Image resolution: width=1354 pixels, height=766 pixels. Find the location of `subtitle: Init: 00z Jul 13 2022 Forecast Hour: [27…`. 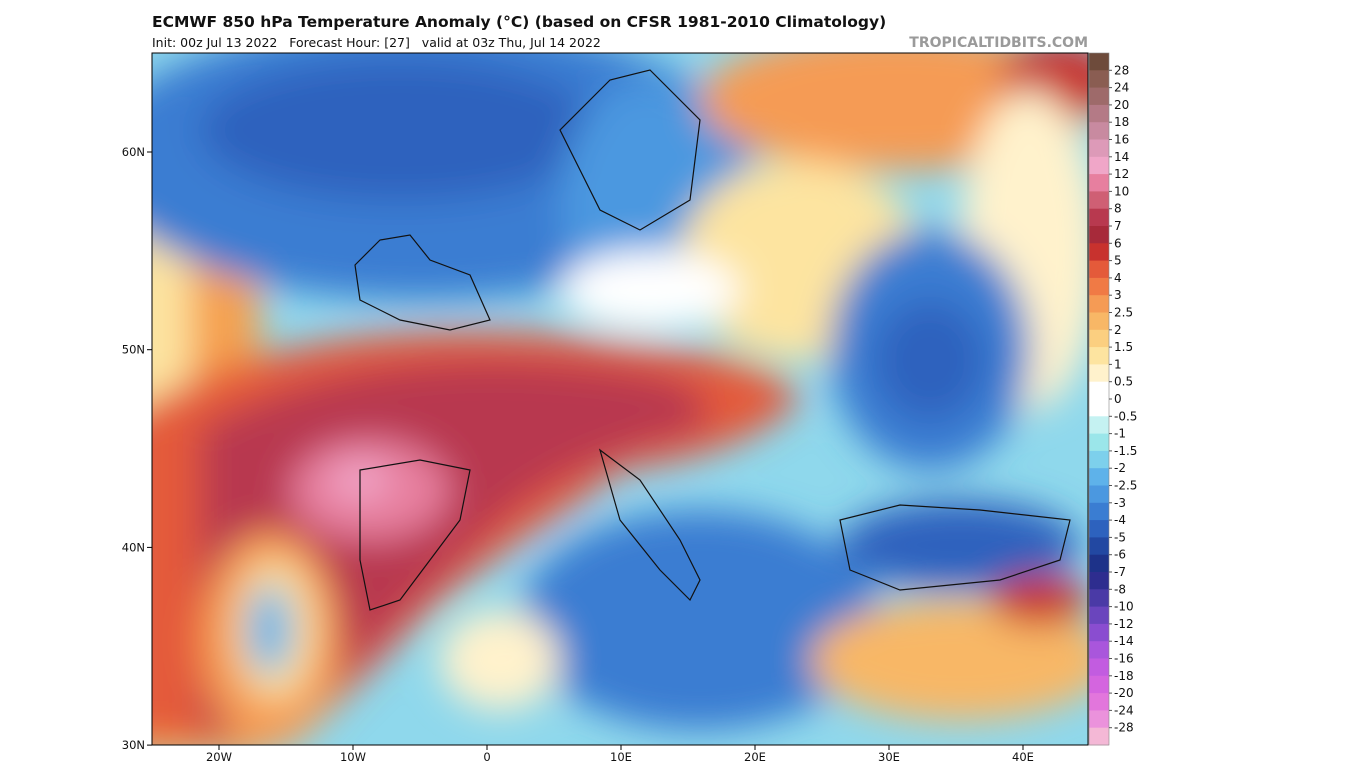

subtitle: Init: 00z Jul 13 2022 Forecast Hour: [27… is located at coordinates (376, 42).